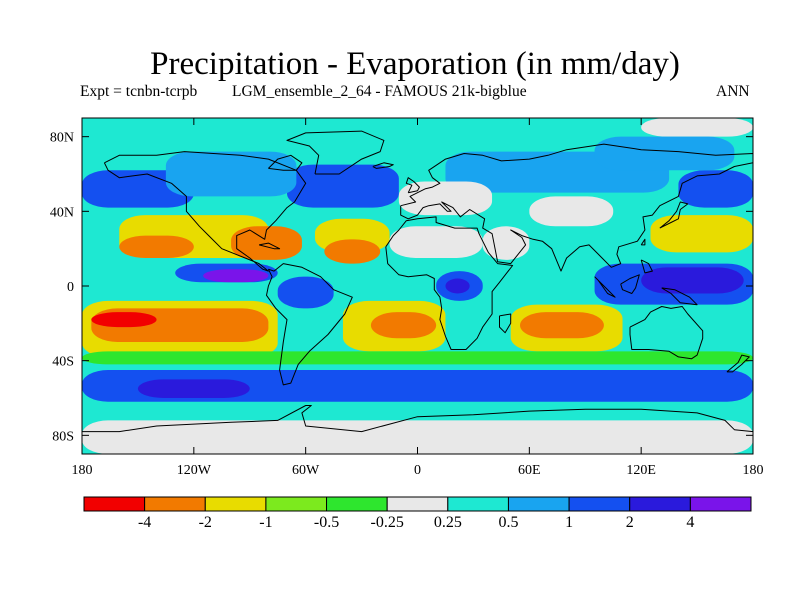 The image size is (800, 600). Describe the element at coordinates (63, 362) in the screenshot. I see `lat-tick-label: 40S` at that location.